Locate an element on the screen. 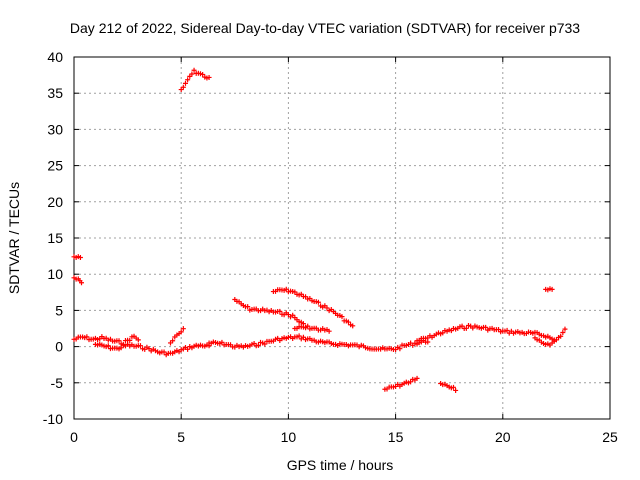 Image resolution: width=640 pixels, height=480 pixels. series-segment-arc-mid-band is located at coordinates (318, 342).